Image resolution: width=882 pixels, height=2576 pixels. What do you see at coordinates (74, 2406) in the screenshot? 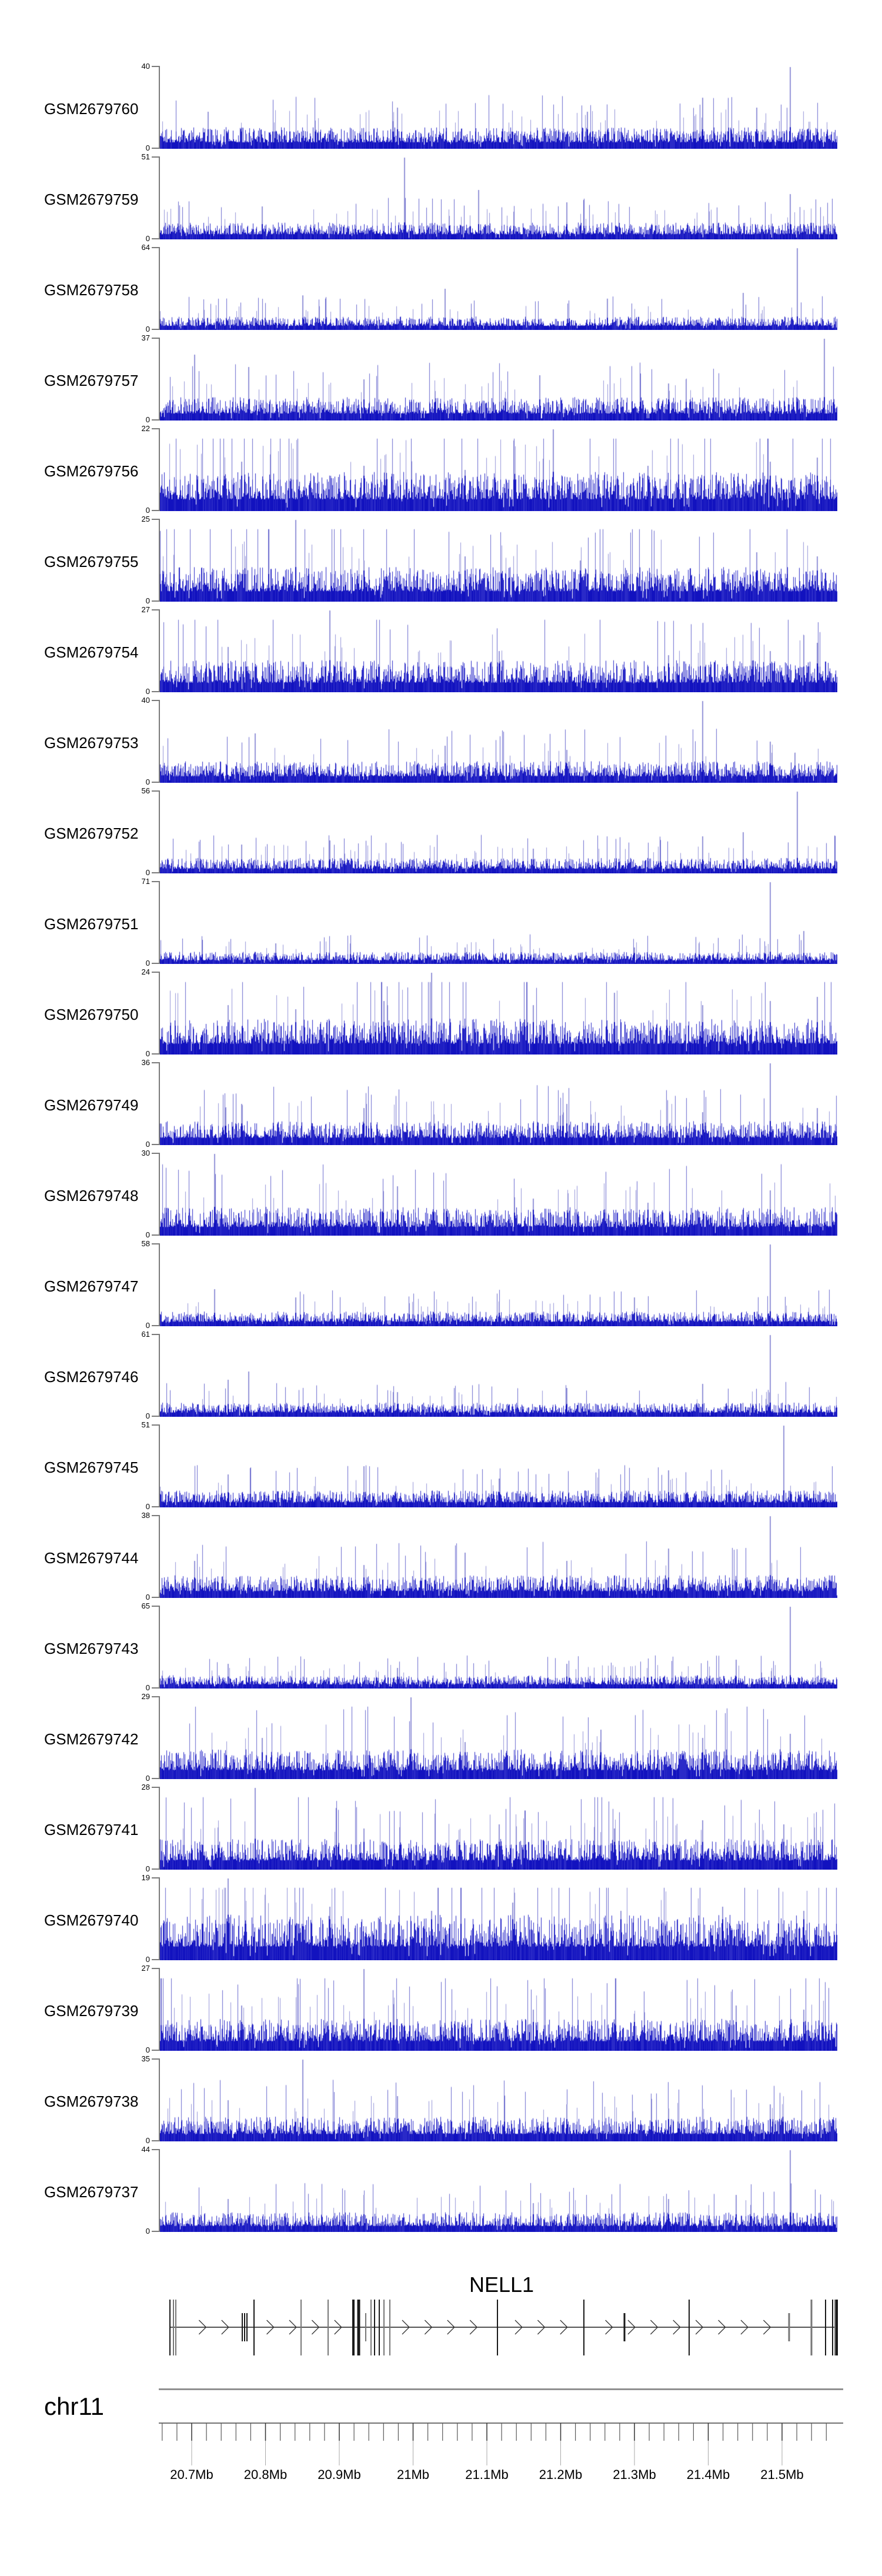
I see `chromosome-label: chr11` at bounding box center [74, 2406].